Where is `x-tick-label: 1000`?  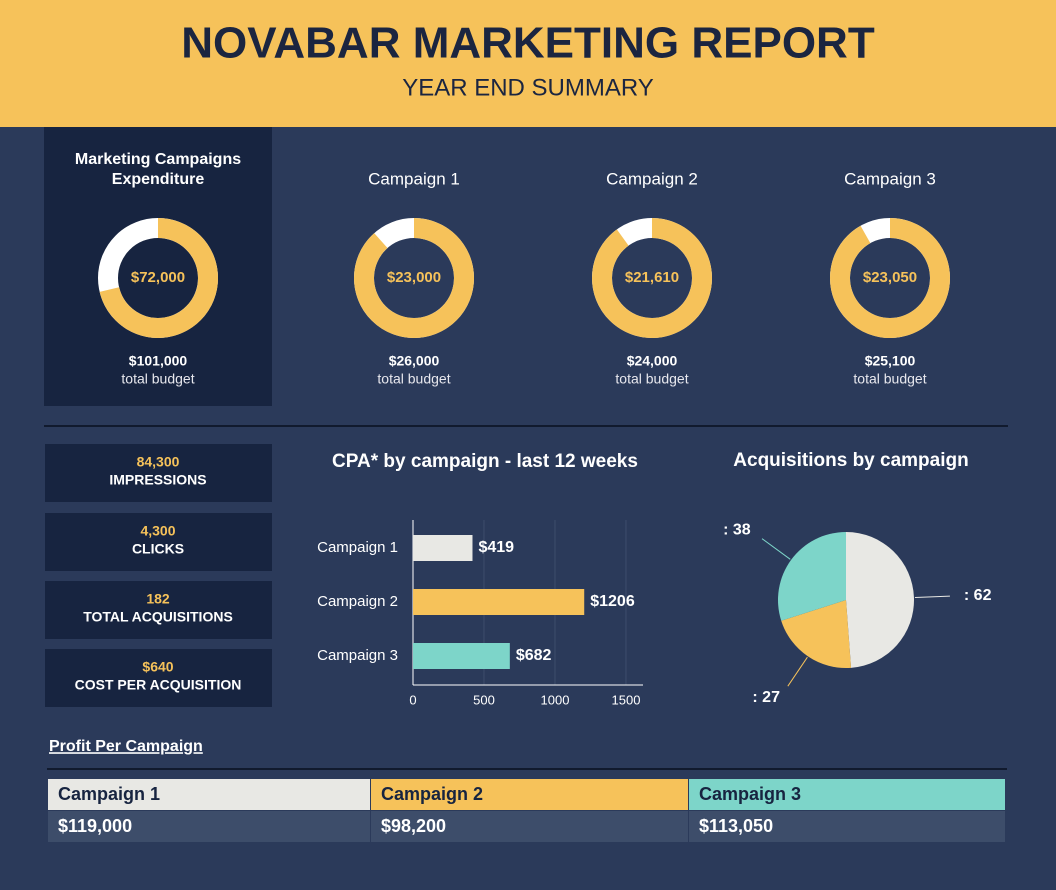
x-tick-label: 1000 is located at coordinates (555, 699).